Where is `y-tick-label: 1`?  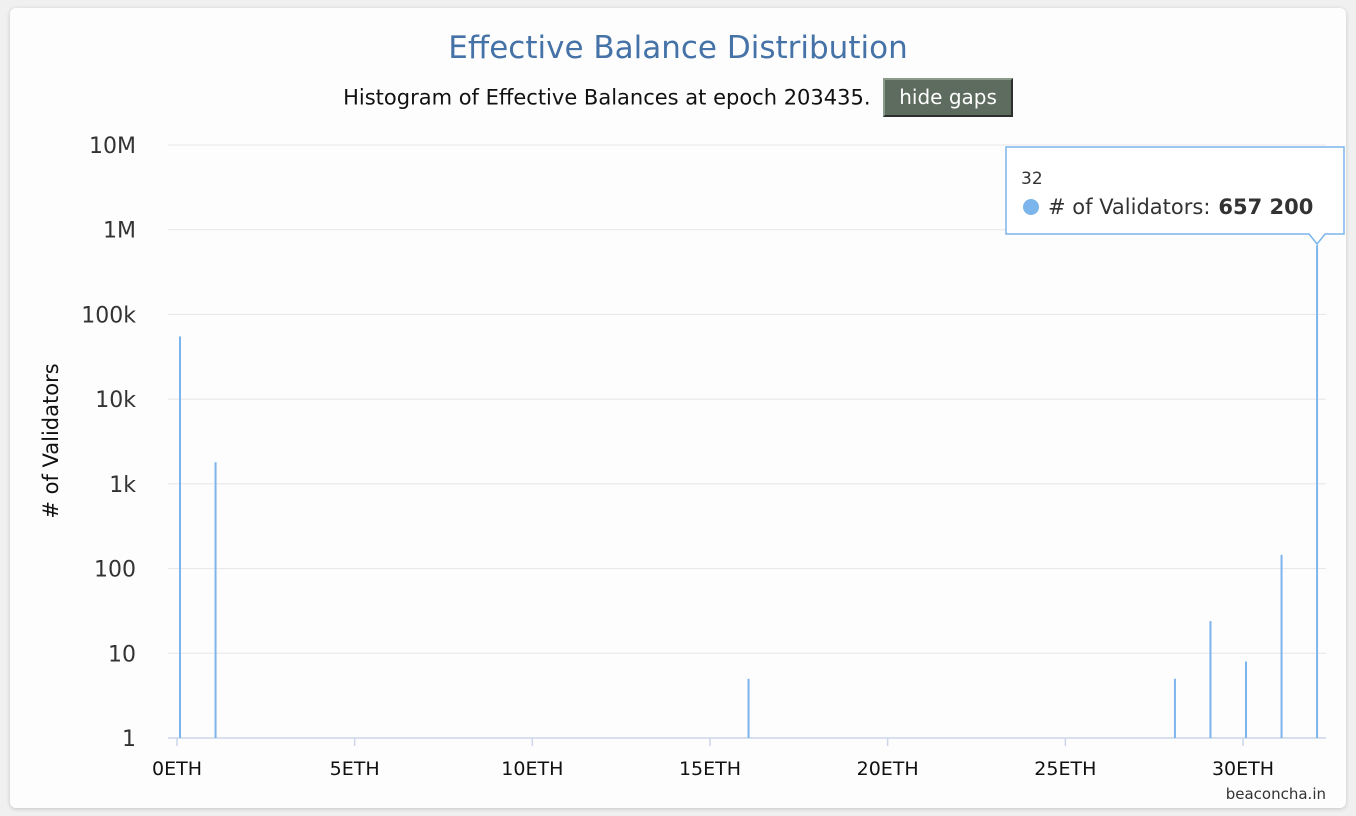
y-tick-label: 1 is located at coordinates (129, 739).